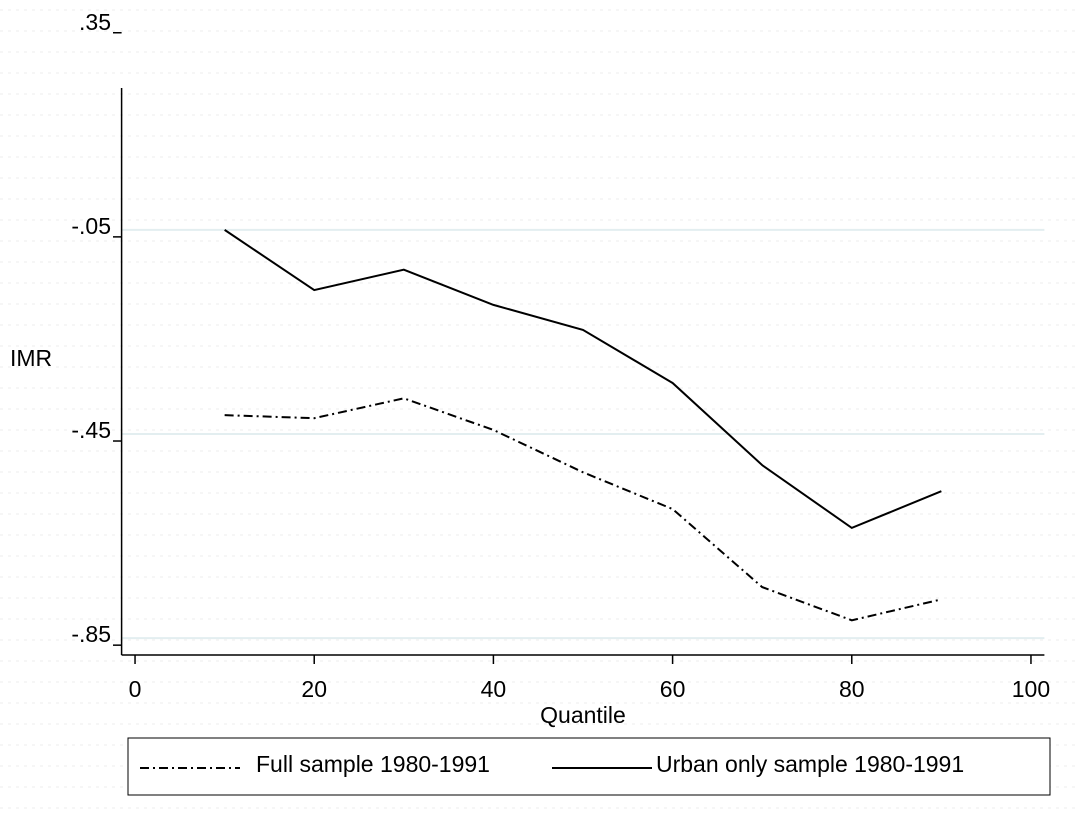 Image resolution: width=1078 pixels, height=825 pixels. Describe the element at coordinates (1031, 689) in the screenshot. I see `x-tick-label: 100` at that location.